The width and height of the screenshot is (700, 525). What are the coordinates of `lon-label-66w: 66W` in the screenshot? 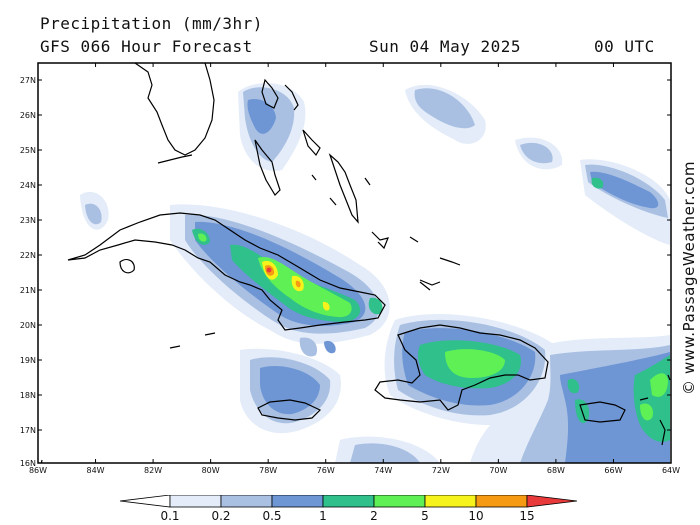 It's located at (613, 470).